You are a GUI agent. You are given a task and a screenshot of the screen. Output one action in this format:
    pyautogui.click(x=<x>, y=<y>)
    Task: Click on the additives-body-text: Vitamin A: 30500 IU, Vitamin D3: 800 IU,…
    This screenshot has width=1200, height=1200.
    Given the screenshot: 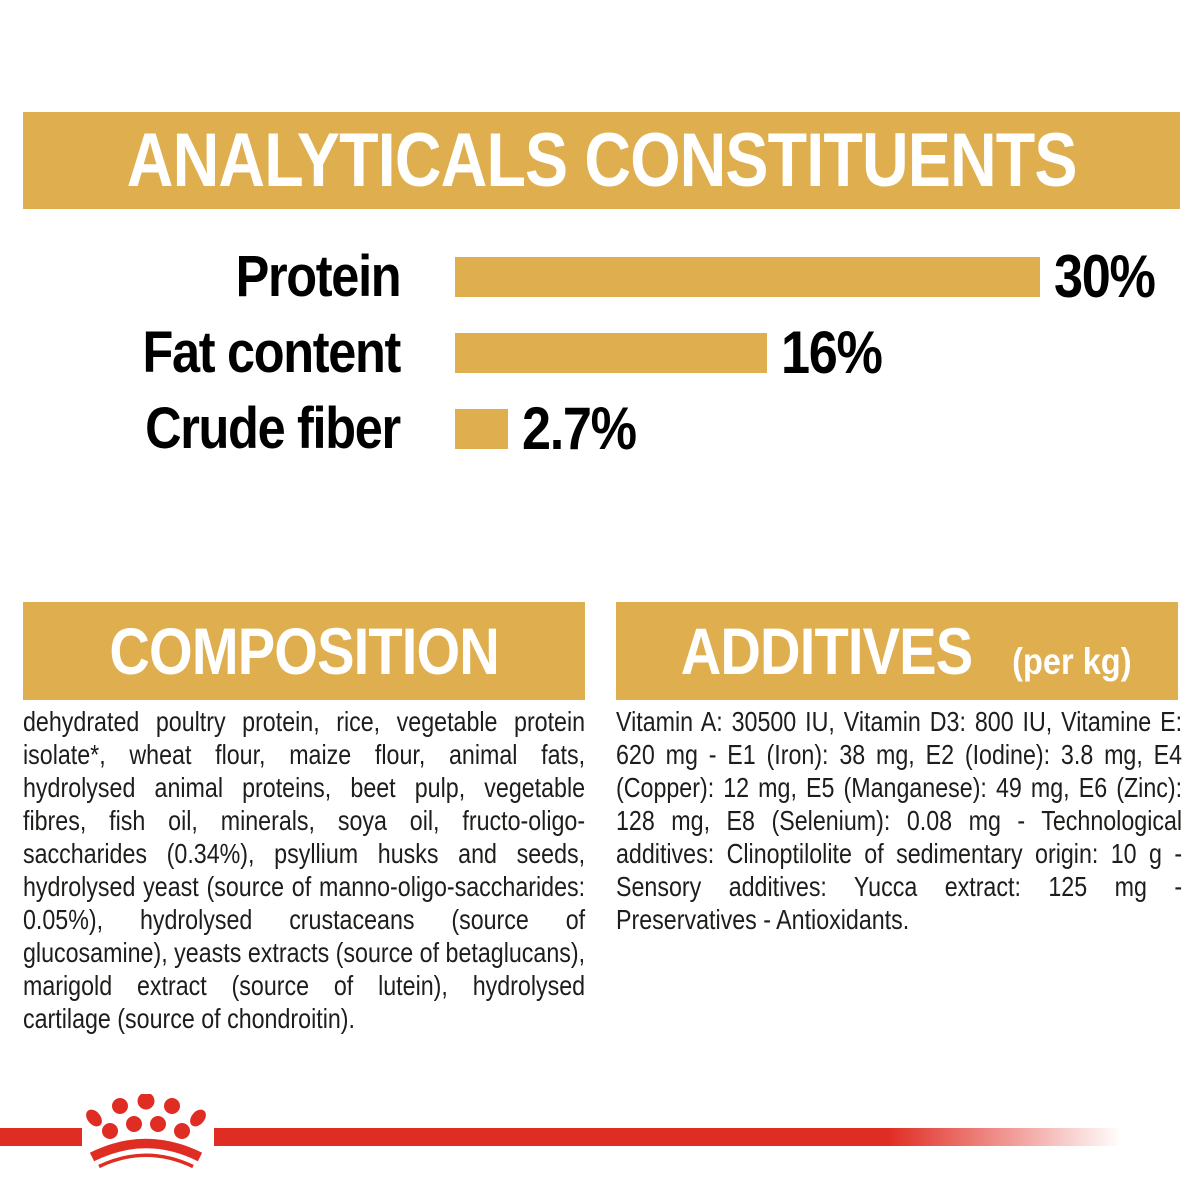 What is the action you would take?
    pyautogui.click(x=899, y=820)
    